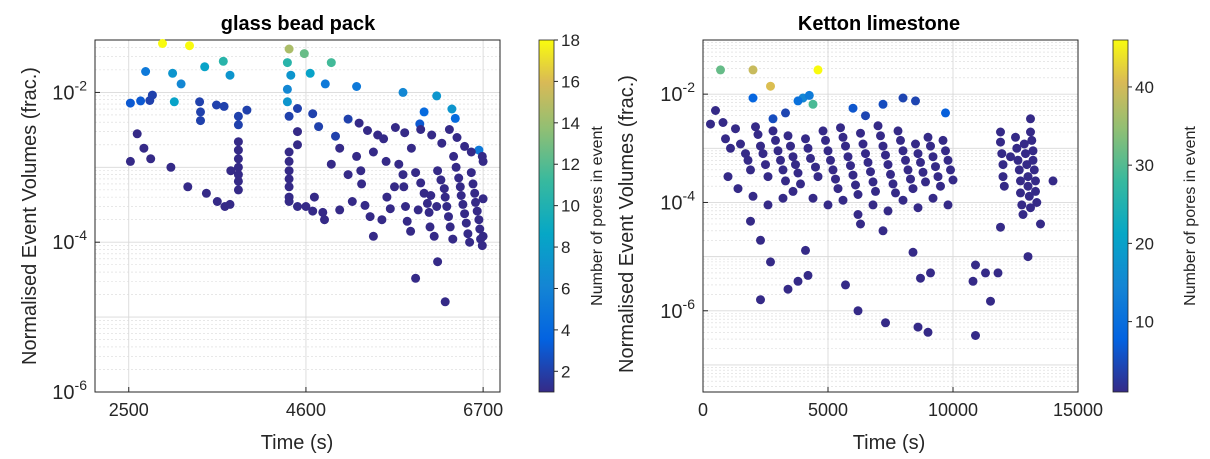 This screenshot has height=459, width=1210. Describe the element at coordinates (546, 216) in the screenshot. I see `colorbar-left` at that location.